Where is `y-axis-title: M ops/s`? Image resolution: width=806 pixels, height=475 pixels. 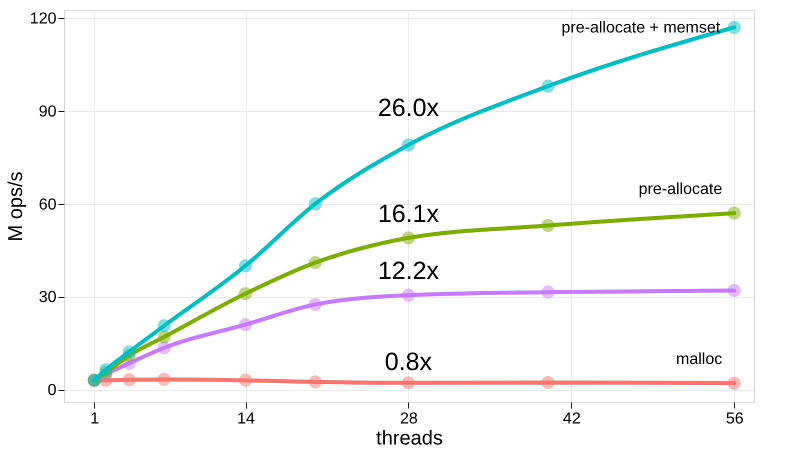 y-axis-title: M ops/s is located at coordinates (15, 206).